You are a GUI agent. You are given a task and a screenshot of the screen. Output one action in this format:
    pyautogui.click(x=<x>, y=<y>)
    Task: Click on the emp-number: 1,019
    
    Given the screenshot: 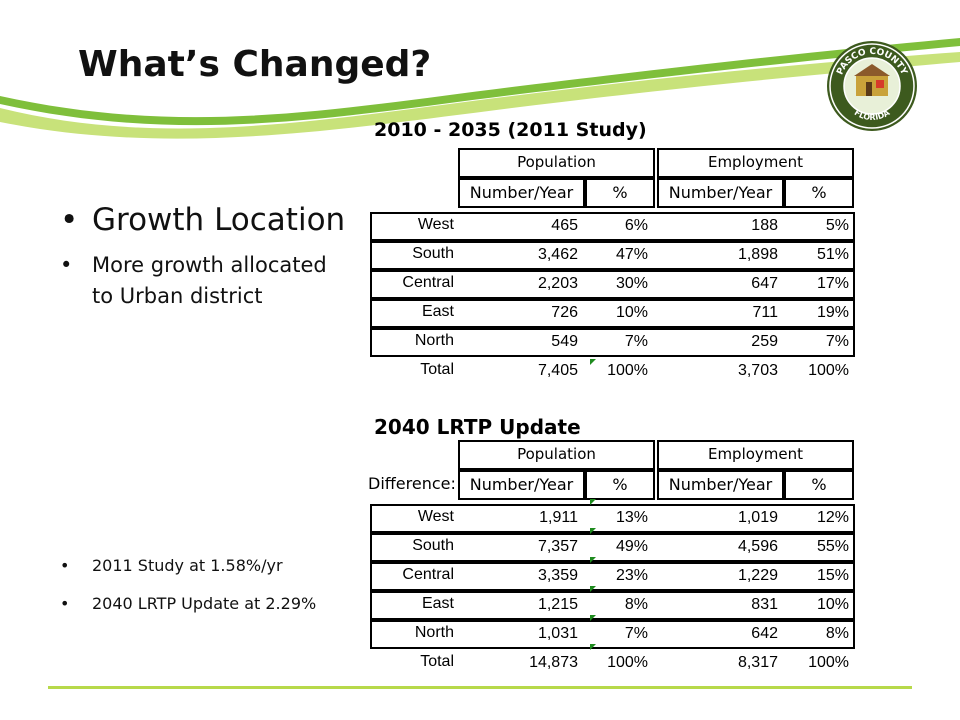 What is the action you would take?
    pyautogui.click(x=757, y=517)
    